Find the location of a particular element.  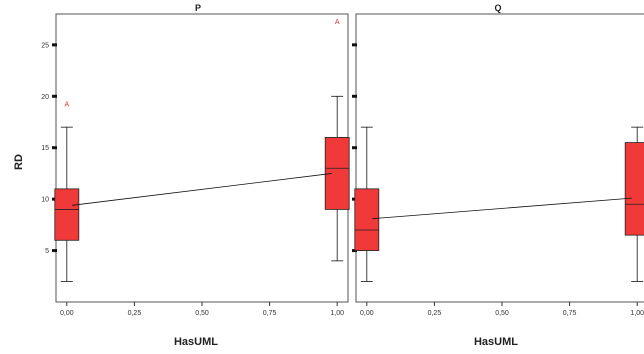

y-tick-label: 5 is located at coordinates (47, 251).